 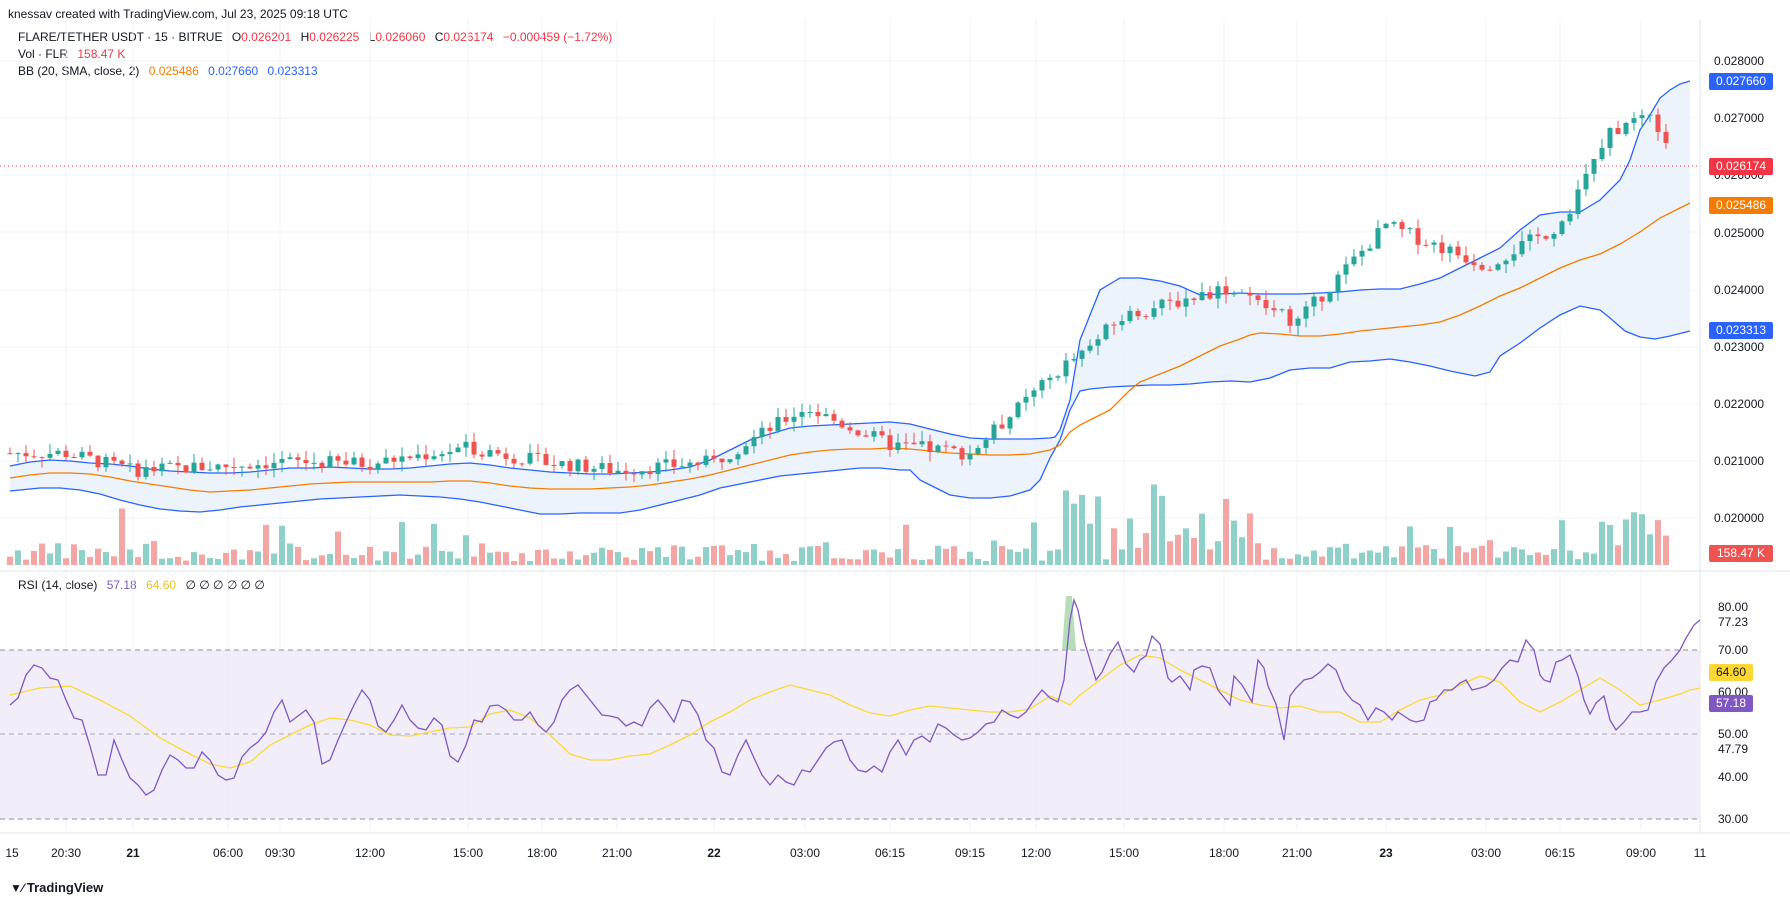 What do you see at coordinates (400, 37) in the screenshot?
I see `low-value: 0.026060` at bounding box center [400, 37].